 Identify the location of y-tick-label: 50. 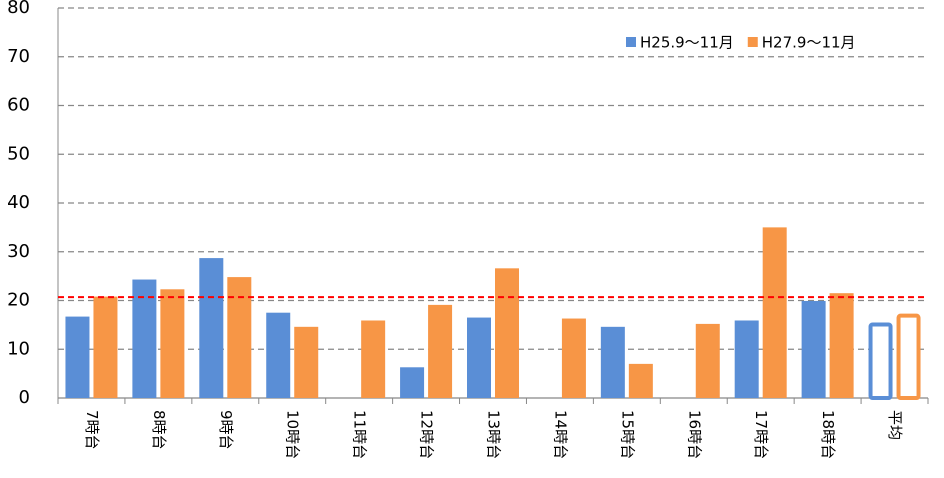
(18, 153).